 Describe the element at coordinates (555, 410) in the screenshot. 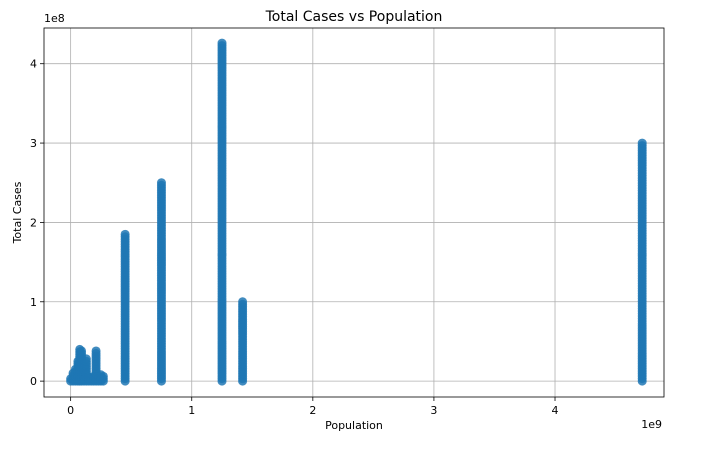

I see `x-tick-label: 4` at that location.